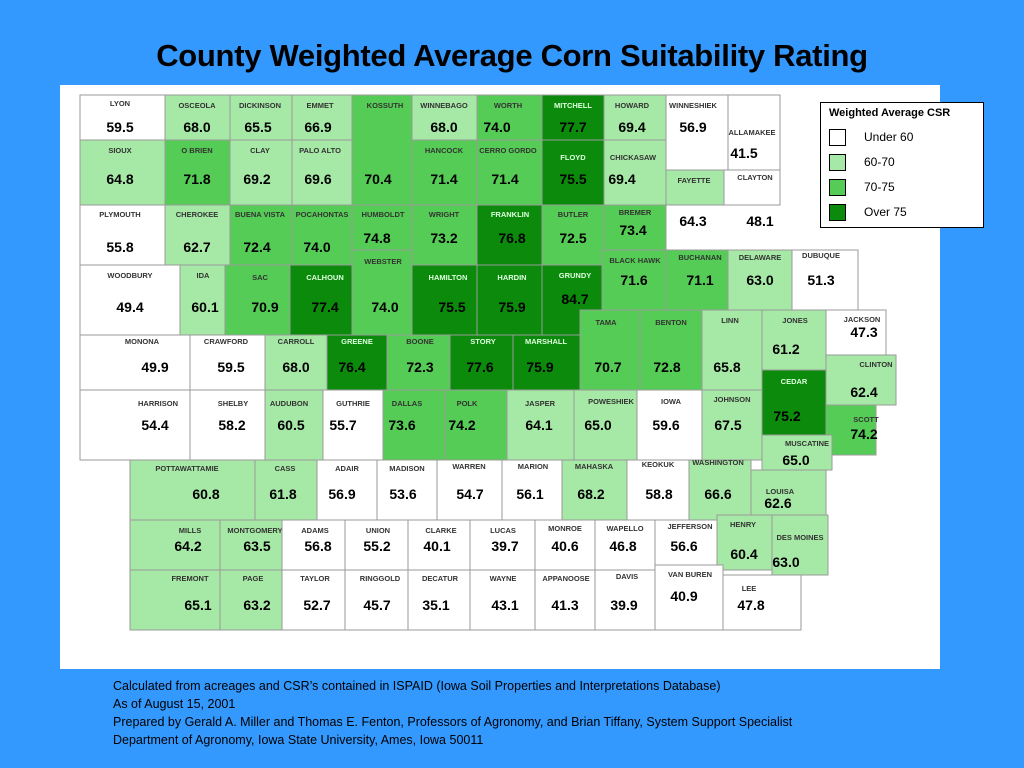  I want to click on county-black-hawk: BLACK HAWK 71.6, so click(634, 280).